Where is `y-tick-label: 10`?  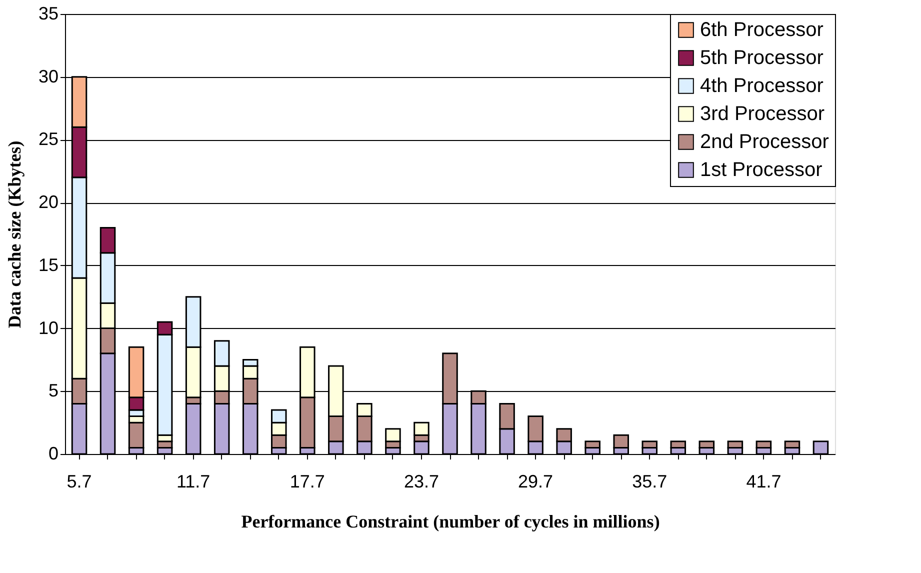 y-tick-label: 10 is located at coordinates (48, 328).